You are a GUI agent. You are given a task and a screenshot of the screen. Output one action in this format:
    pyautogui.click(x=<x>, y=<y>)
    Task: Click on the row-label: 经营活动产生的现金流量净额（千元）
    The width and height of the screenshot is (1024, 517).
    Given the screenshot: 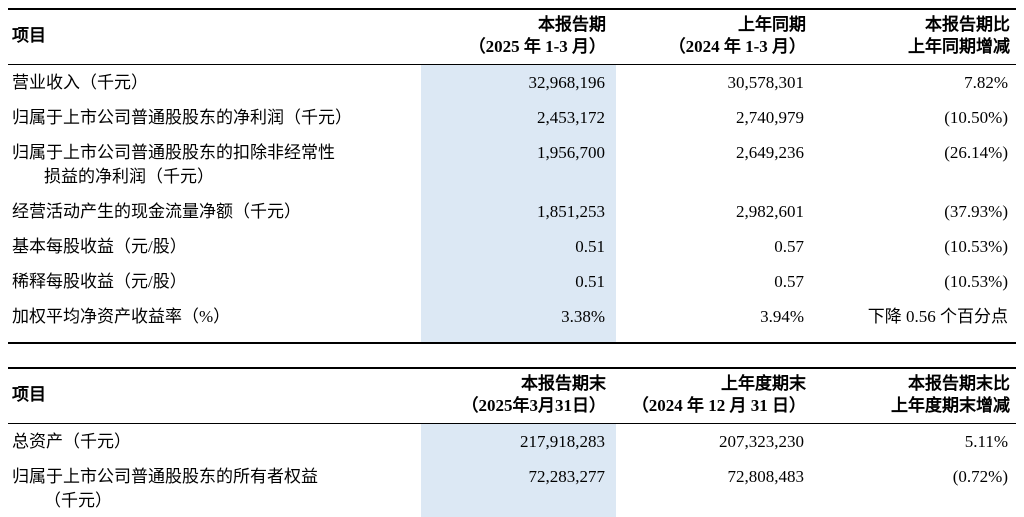 What is the action you would take?
    pyautogui.click(x=156, y=211)
    